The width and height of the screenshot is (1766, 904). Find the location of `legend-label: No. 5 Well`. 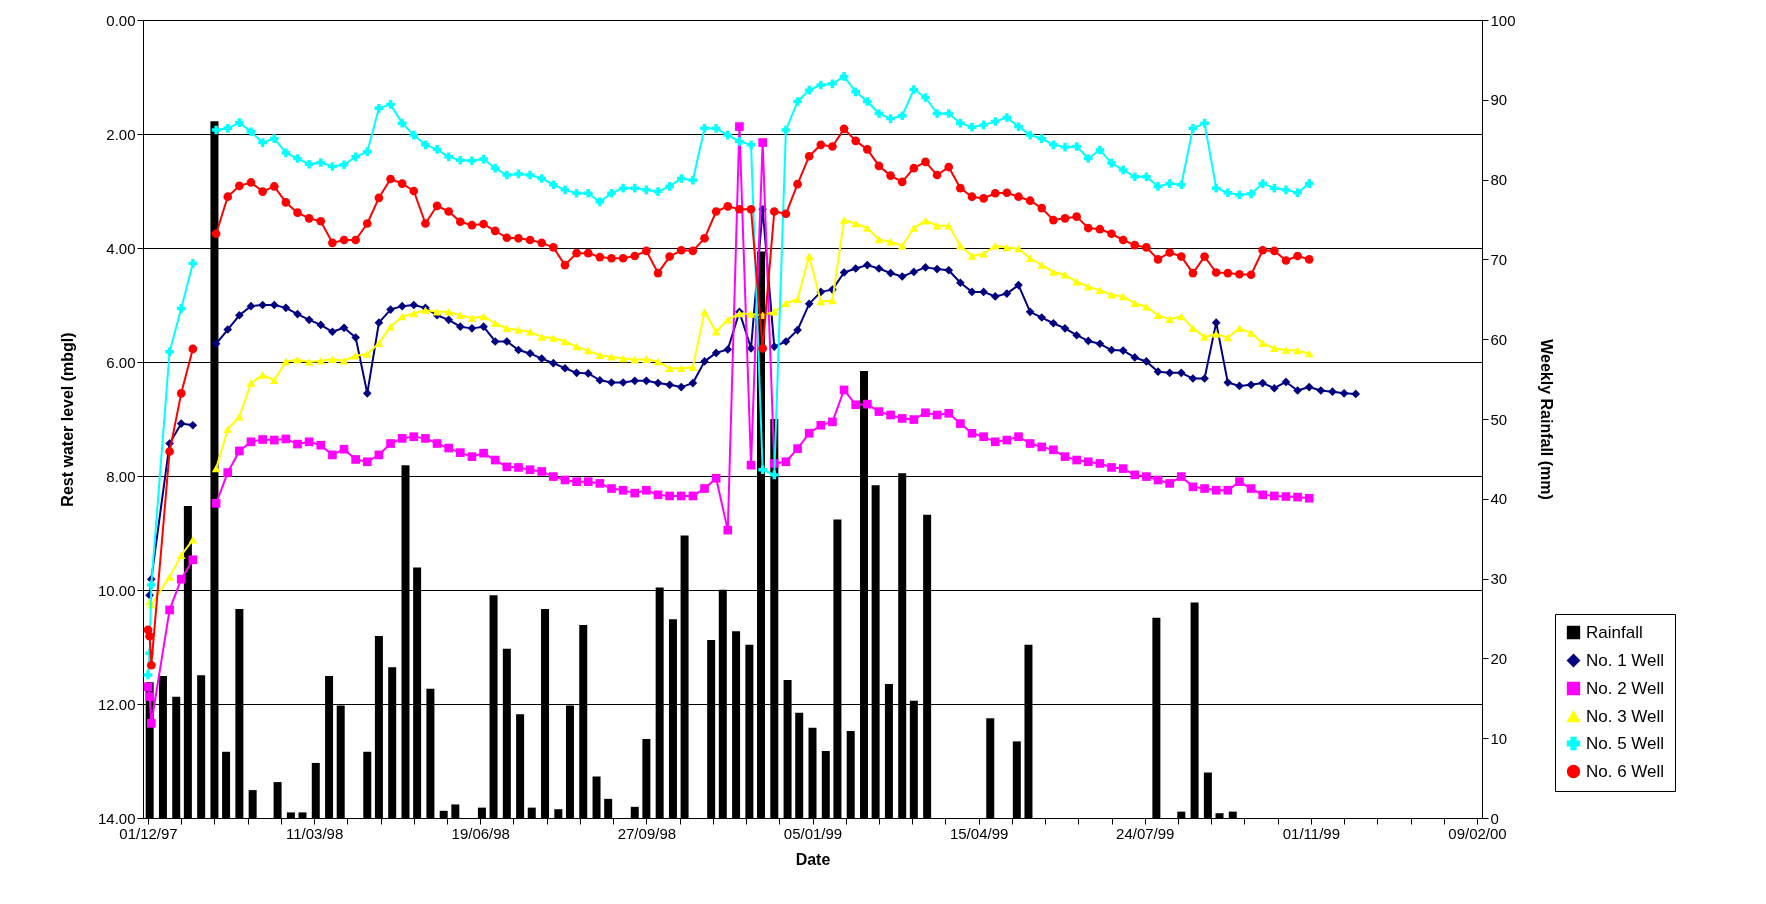

legend-label: No. 5 Well is located at coordinates (1625, 743).